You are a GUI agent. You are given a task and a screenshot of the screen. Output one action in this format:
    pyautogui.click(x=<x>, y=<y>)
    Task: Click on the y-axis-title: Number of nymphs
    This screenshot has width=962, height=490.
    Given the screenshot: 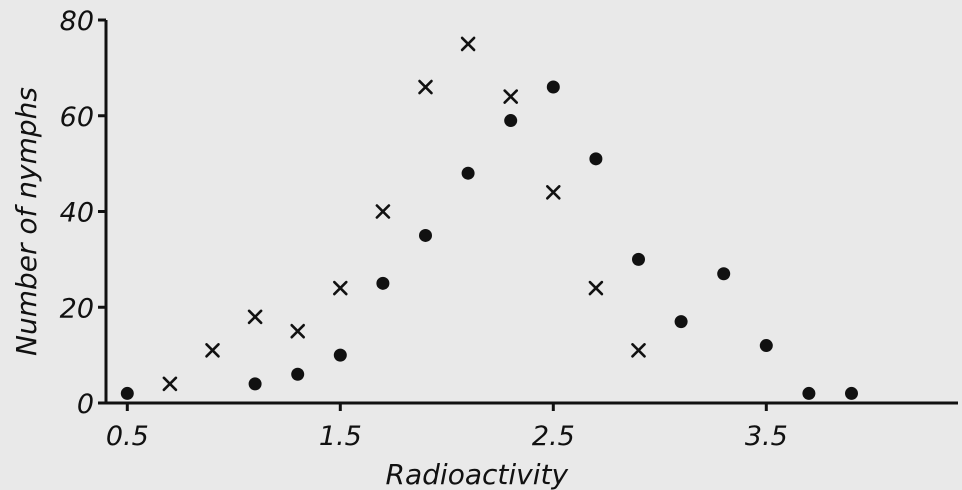 What is the action you would take?
    pyautogui.click(x=26, y=221)
    